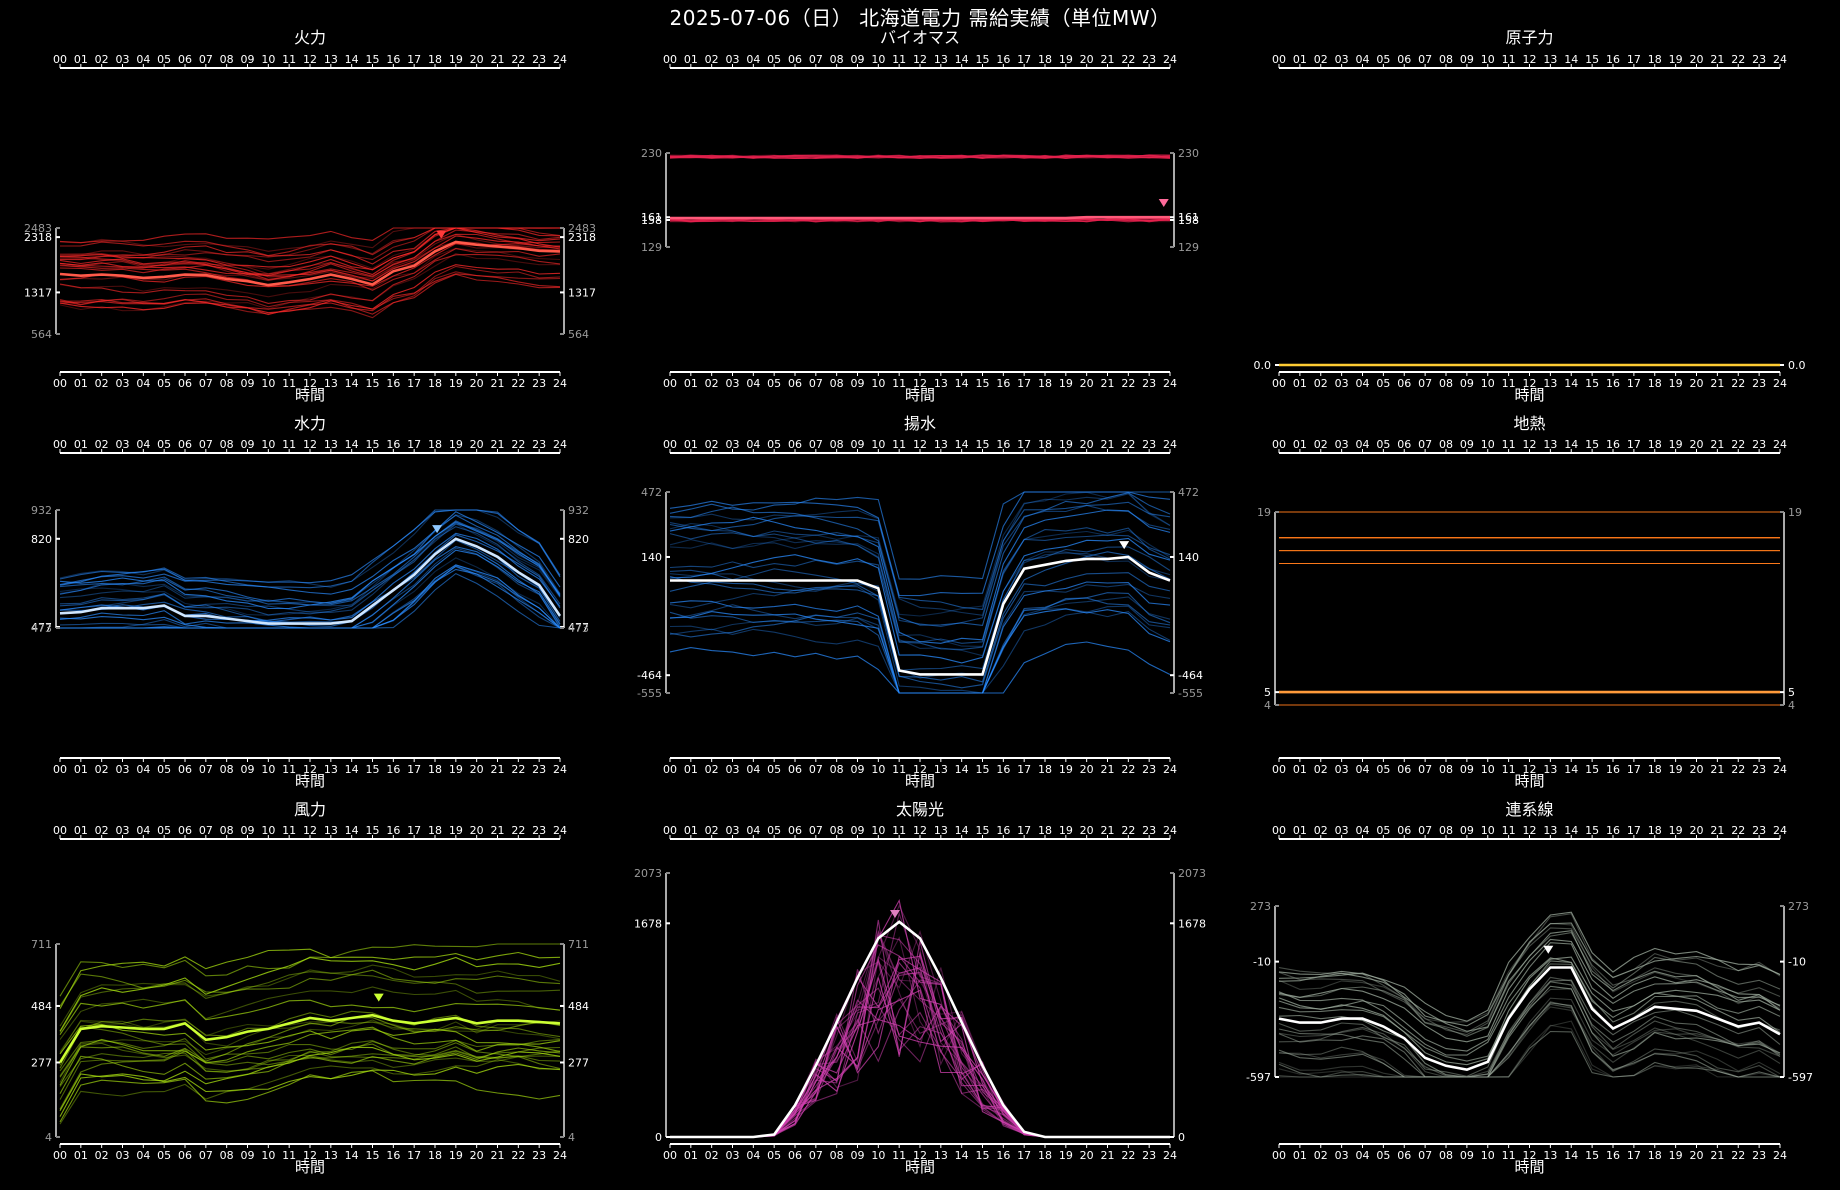 This screenshot has width=1840, height=1190. What do you see at coordinates (1188, 153) in the screenshot?
I see `y-tick-label: 230` at bounding box center [1188, 153].